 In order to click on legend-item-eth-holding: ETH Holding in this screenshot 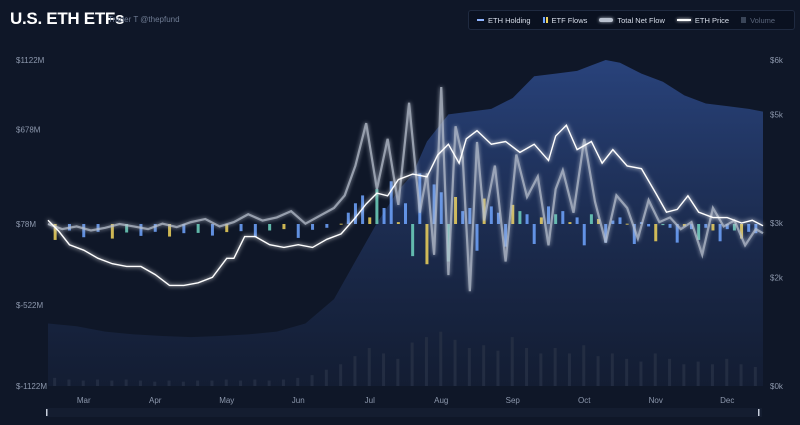, I will do `click(504, 20)`.